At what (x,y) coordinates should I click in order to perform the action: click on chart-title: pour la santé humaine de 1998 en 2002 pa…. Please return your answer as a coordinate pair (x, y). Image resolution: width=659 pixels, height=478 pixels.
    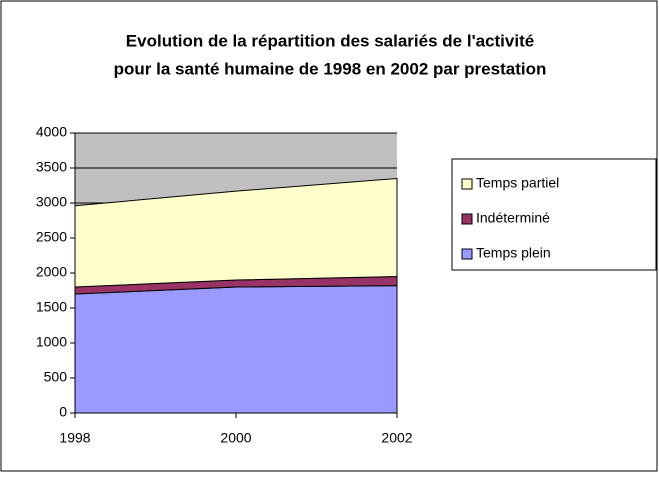
    Looking at the image, I should click on (330, 68).